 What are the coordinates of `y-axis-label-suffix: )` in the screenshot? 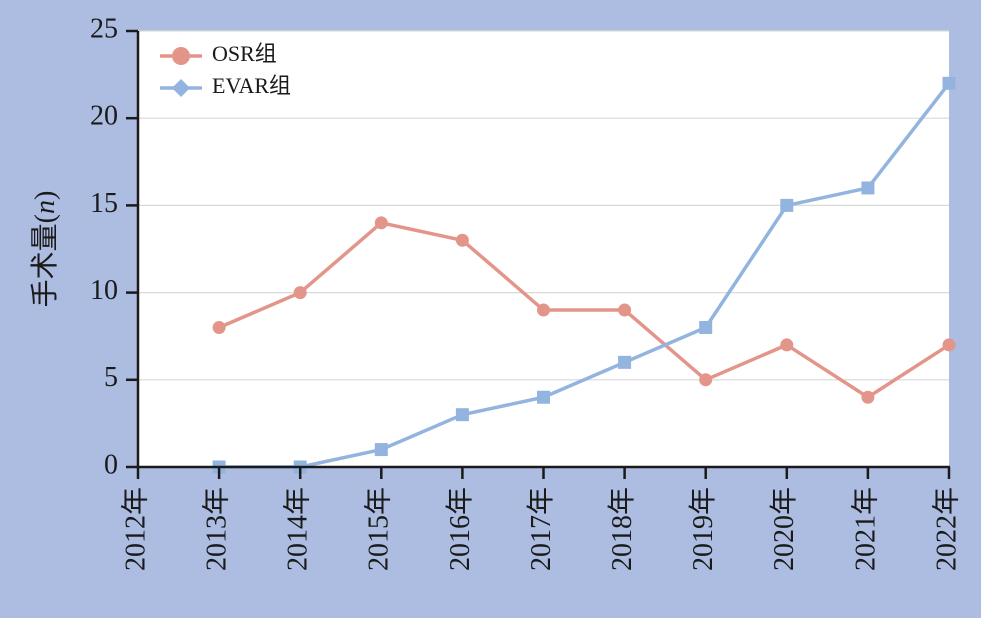 It's located at (45, 195).